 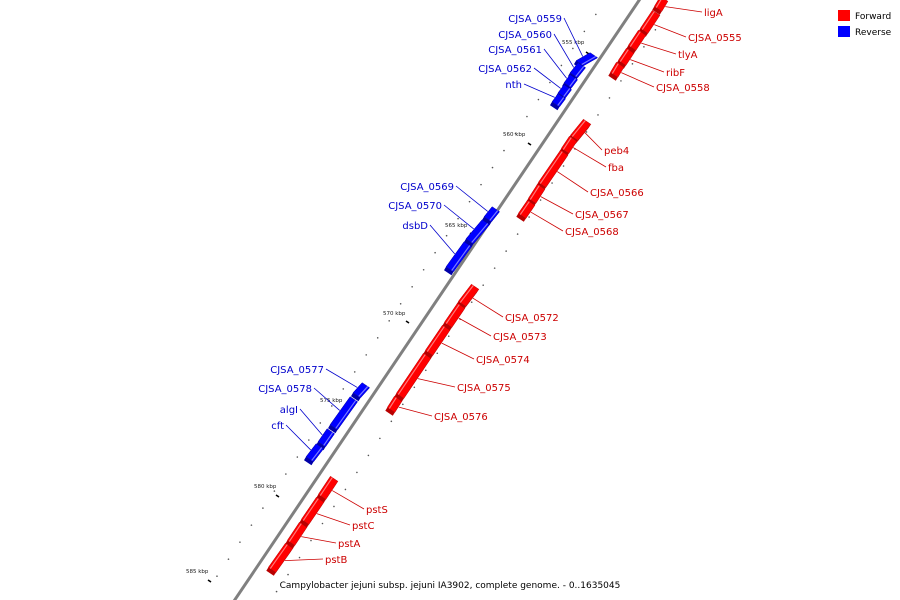 What do you see at coordinates (312, 512) in the screenshot?
I see `gene-pstc` at bounding box center [312, 512].